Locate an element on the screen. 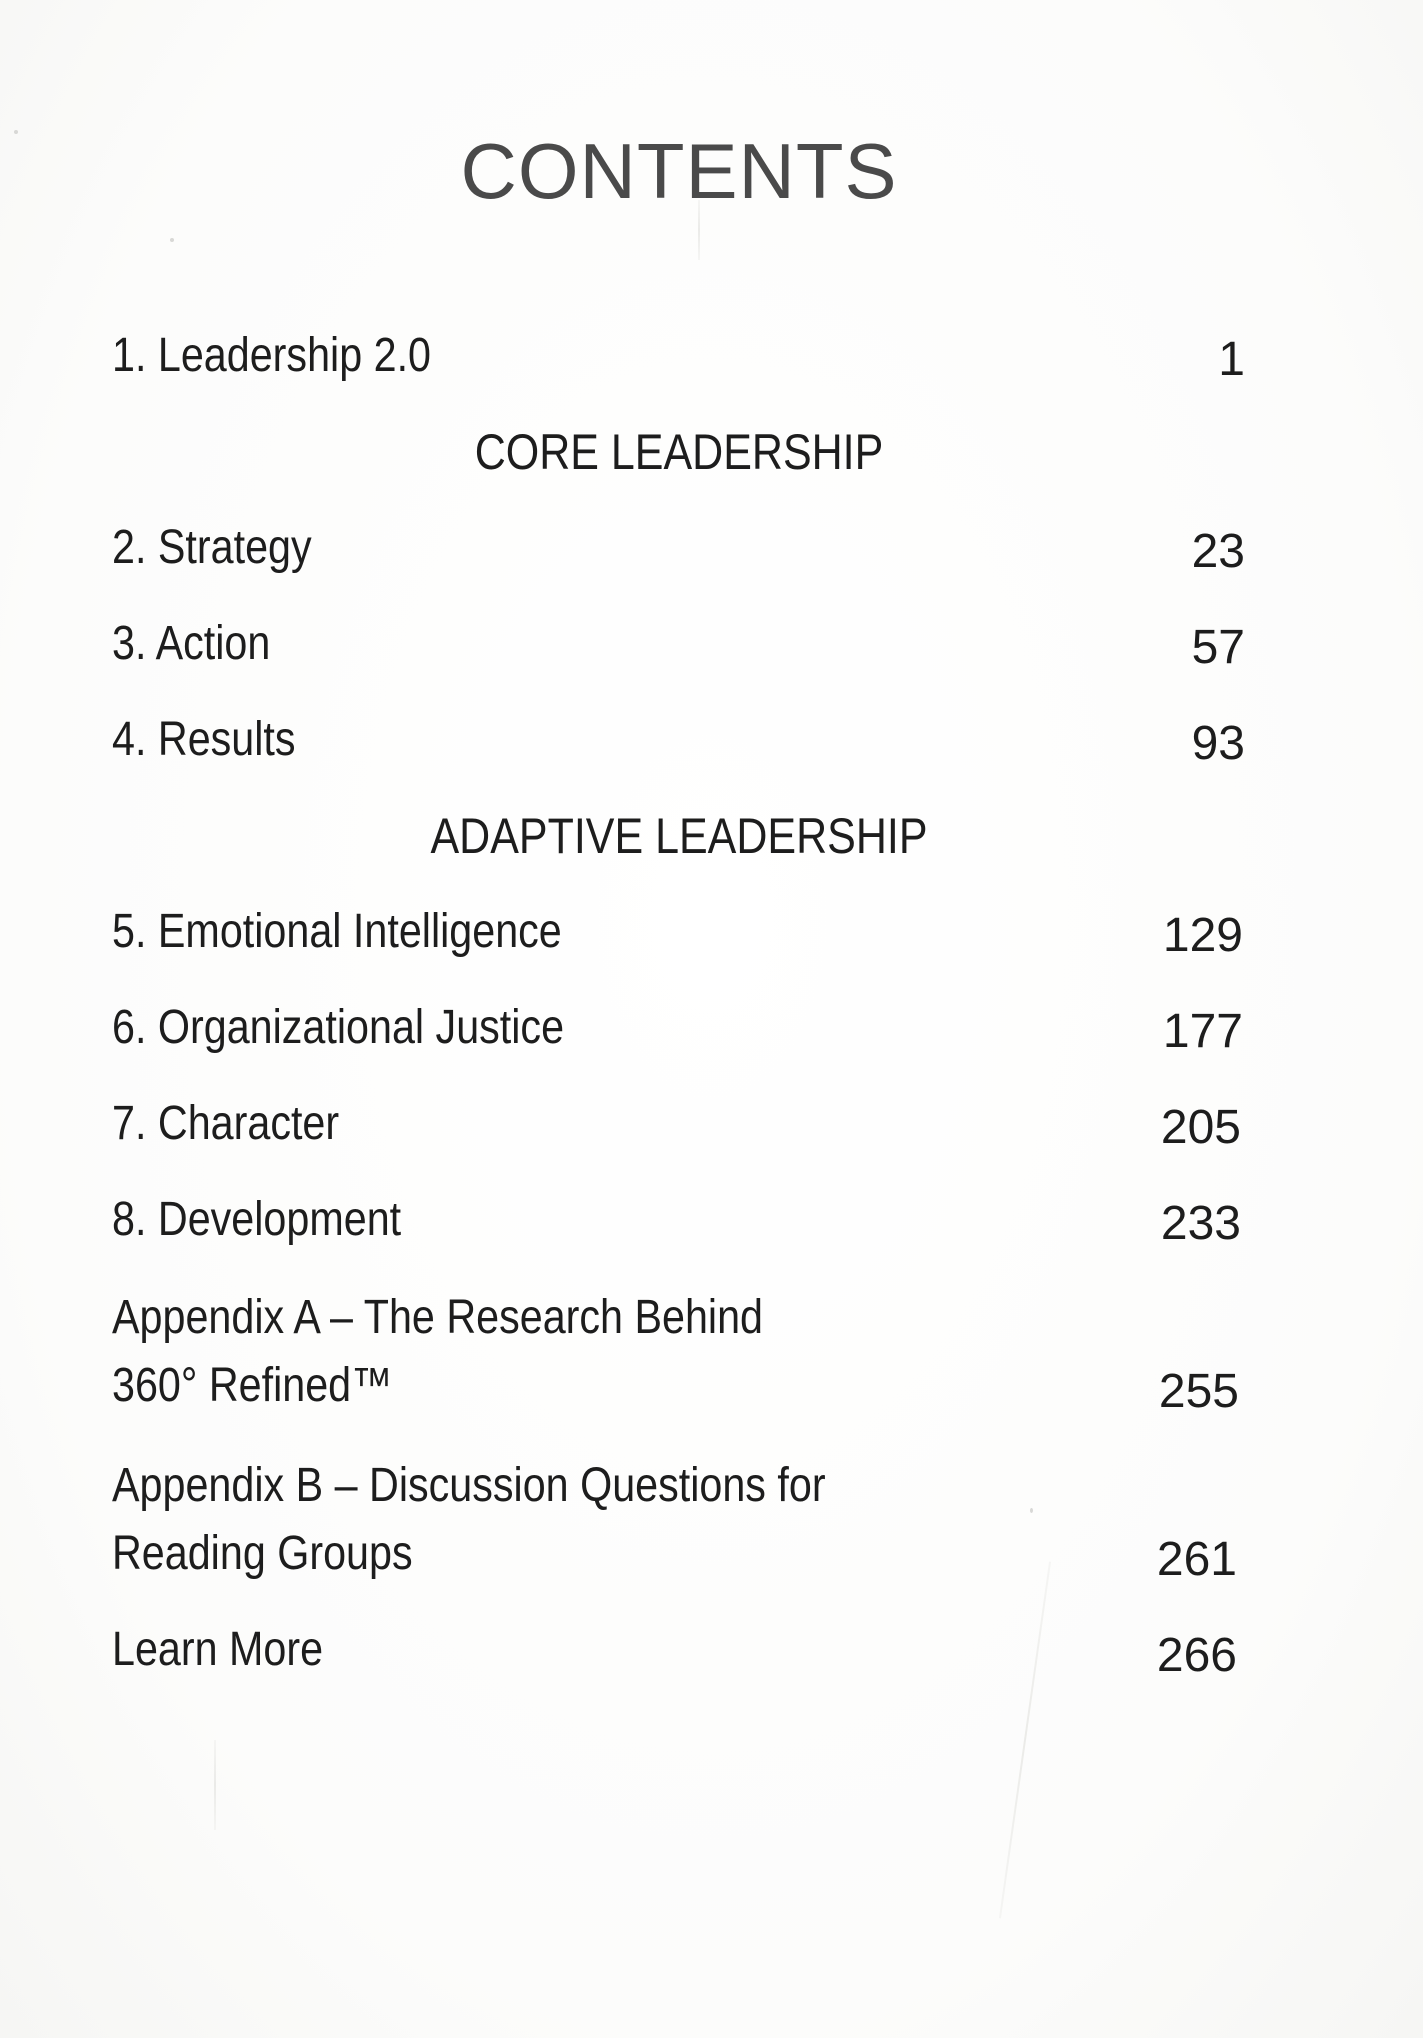 This screenshot has height=2038, width=1423. toc-entry-page-number: 261 is located at coordinates (1196, 1559).